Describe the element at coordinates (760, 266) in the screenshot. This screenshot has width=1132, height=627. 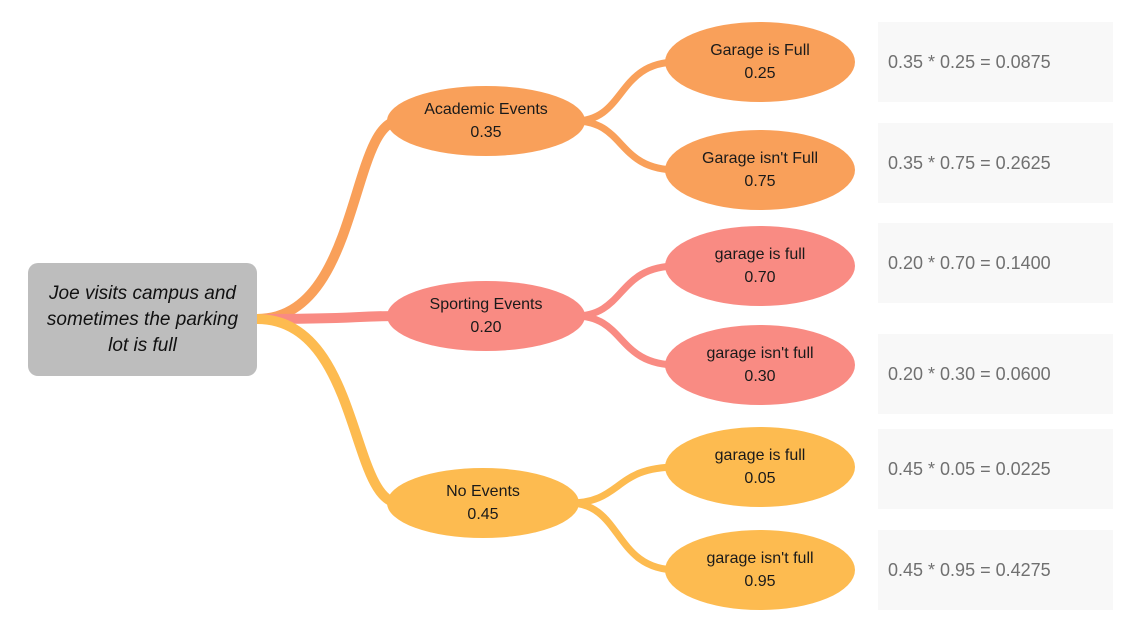
I see `leaf-node: garage is full 0.70` at that location.